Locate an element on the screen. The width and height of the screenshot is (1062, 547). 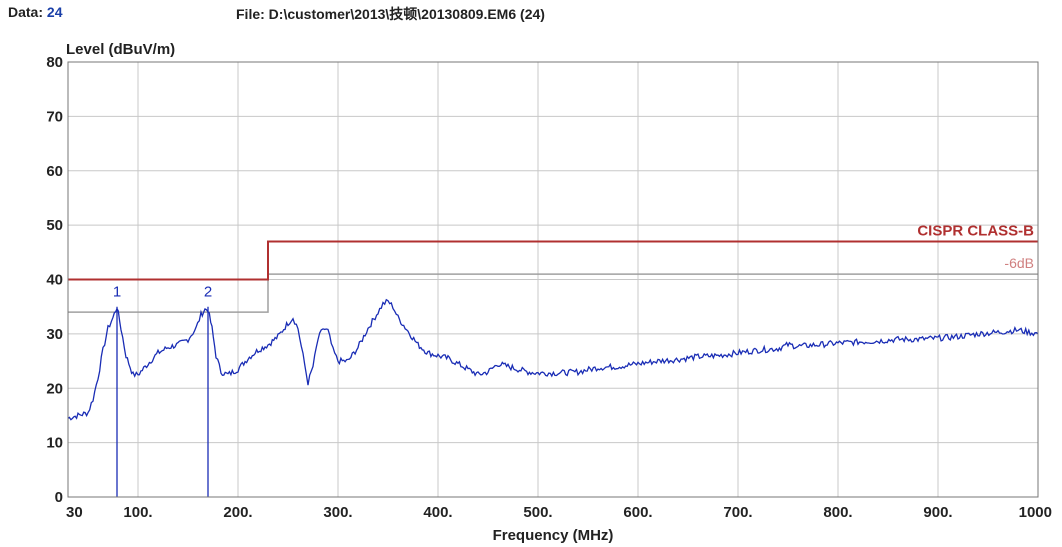
y-tick-label: 30 is located at coordinates (54, 334).